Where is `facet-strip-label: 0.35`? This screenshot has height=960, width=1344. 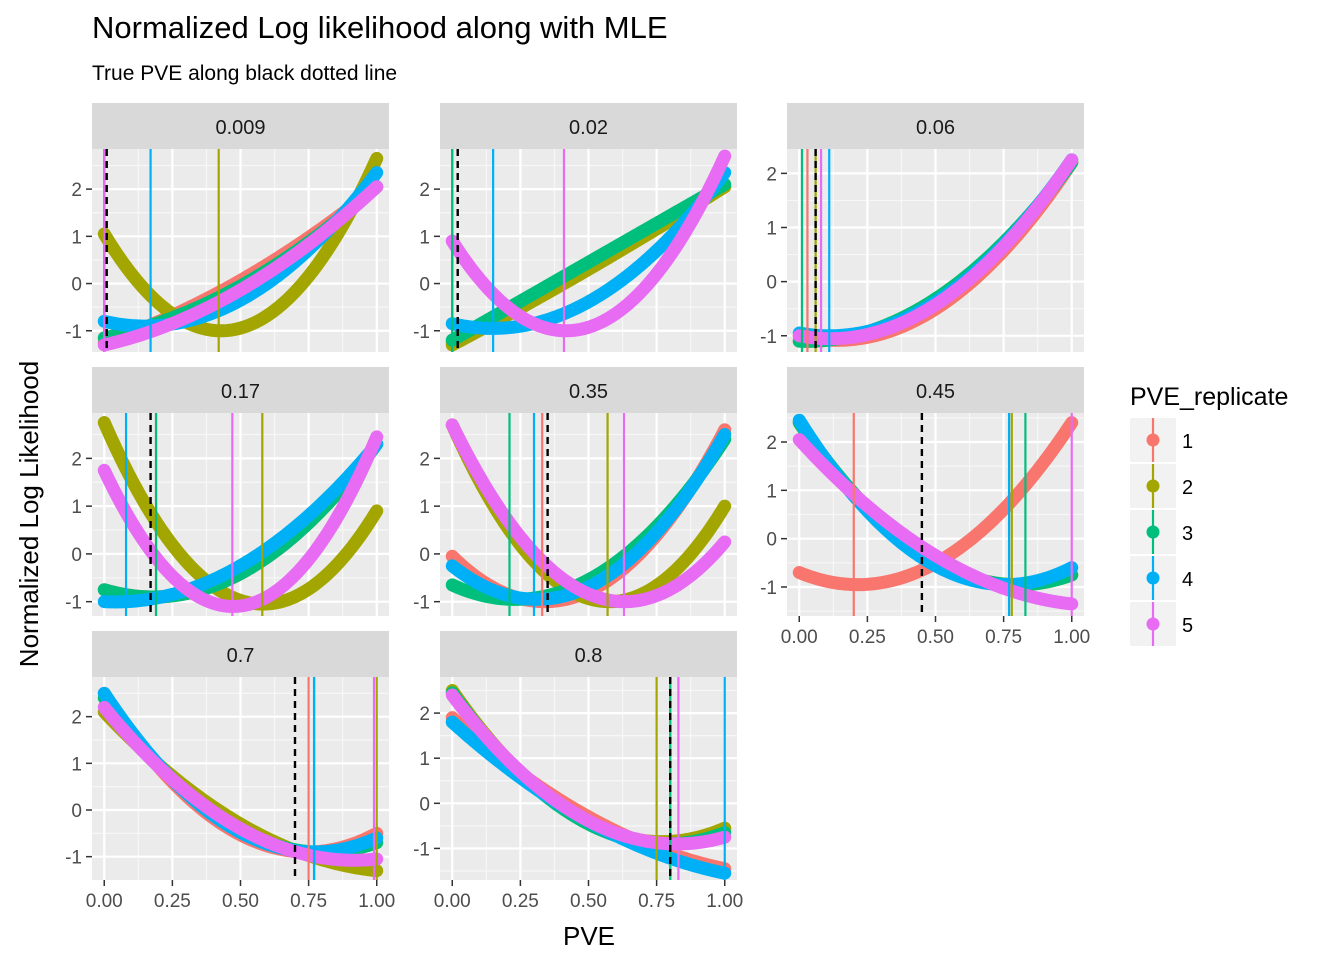
facet-strip-label: 0.35 is located at coordinates (588, 392).